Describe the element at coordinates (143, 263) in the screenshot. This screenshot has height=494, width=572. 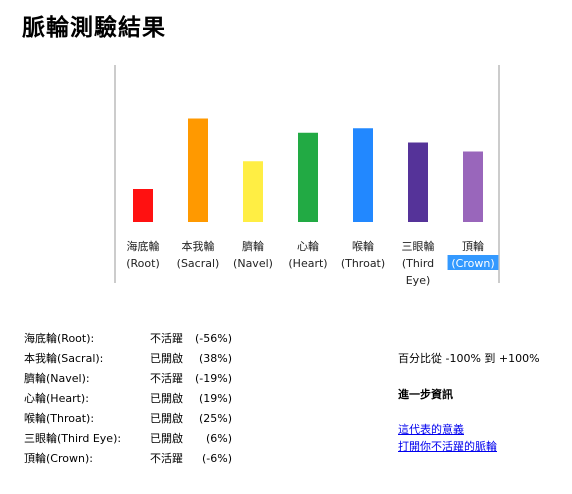
I see `category-label: (Root)` at that location.